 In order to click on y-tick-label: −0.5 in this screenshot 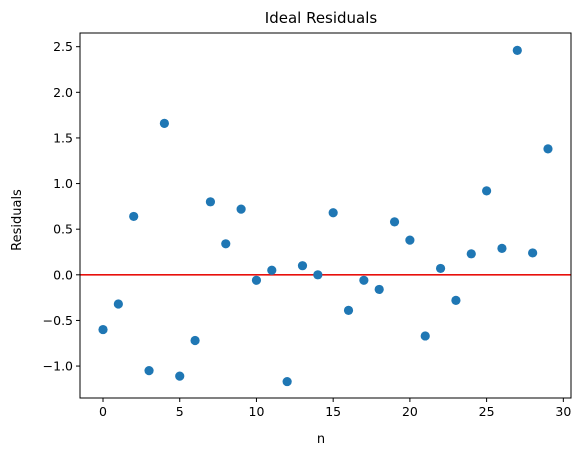, I will do `click(58, 320)`.